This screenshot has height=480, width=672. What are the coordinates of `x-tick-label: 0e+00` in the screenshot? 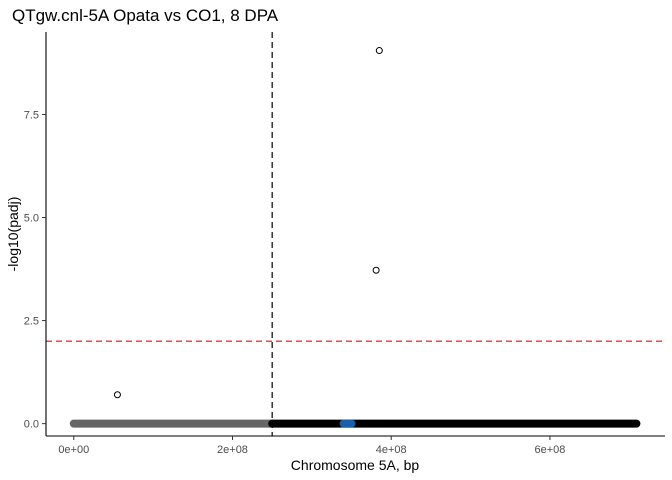 It's located at (73, 450).